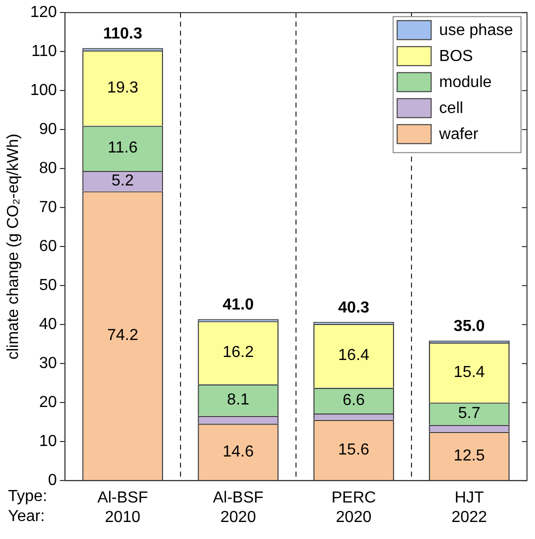 The image size is (535, 539). What do you see at coordinates (13, 247) in the screenshot?
I see `y-axis-title: climate change (g CO₂-eq/kWh)` at bounding box center [13, 247].